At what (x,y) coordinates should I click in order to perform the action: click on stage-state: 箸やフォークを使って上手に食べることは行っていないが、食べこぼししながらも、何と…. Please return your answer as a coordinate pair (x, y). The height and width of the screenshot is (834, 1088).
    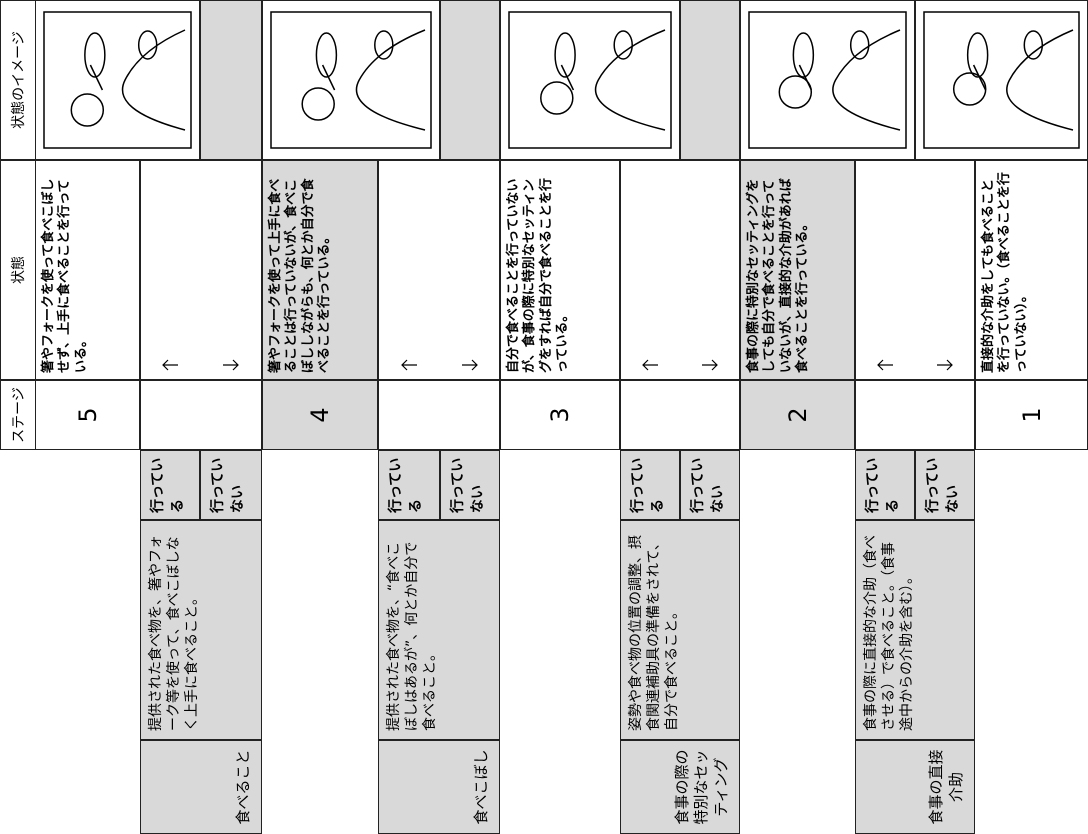
    Looking at the image, I should click on (320, 270).